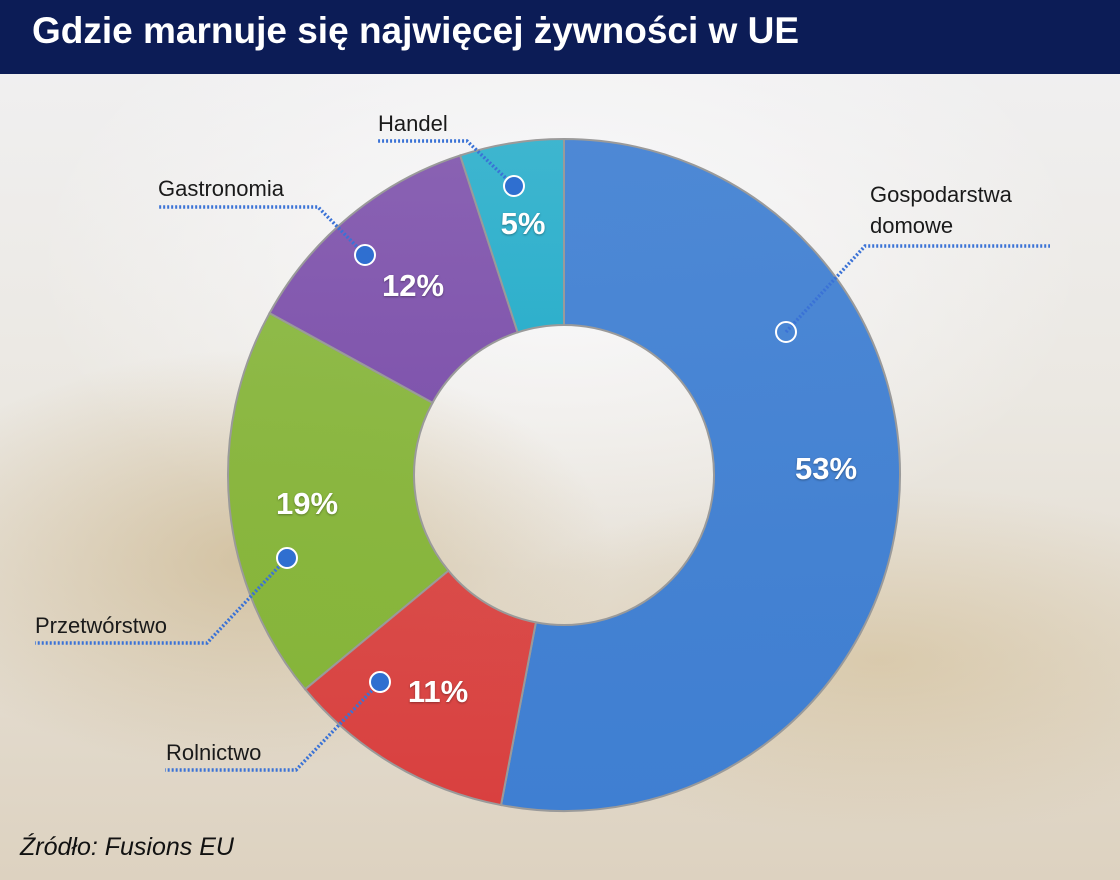 This screenshot has height=880, width=1120. Describe the element at coordinates (273, 726) in the screenshot. I see `leader-line-rolnictwo` at that location.